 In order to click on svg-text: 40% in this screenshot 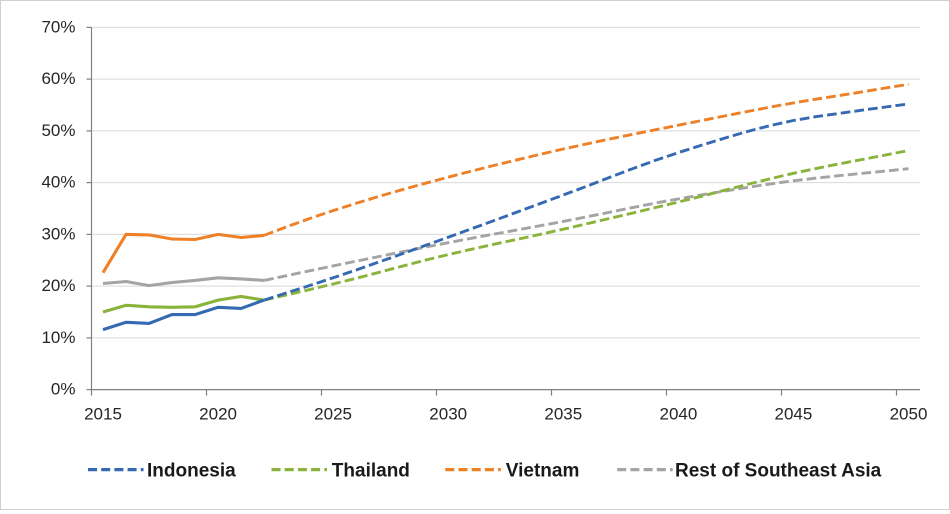, I will do `click(58, 182)`.